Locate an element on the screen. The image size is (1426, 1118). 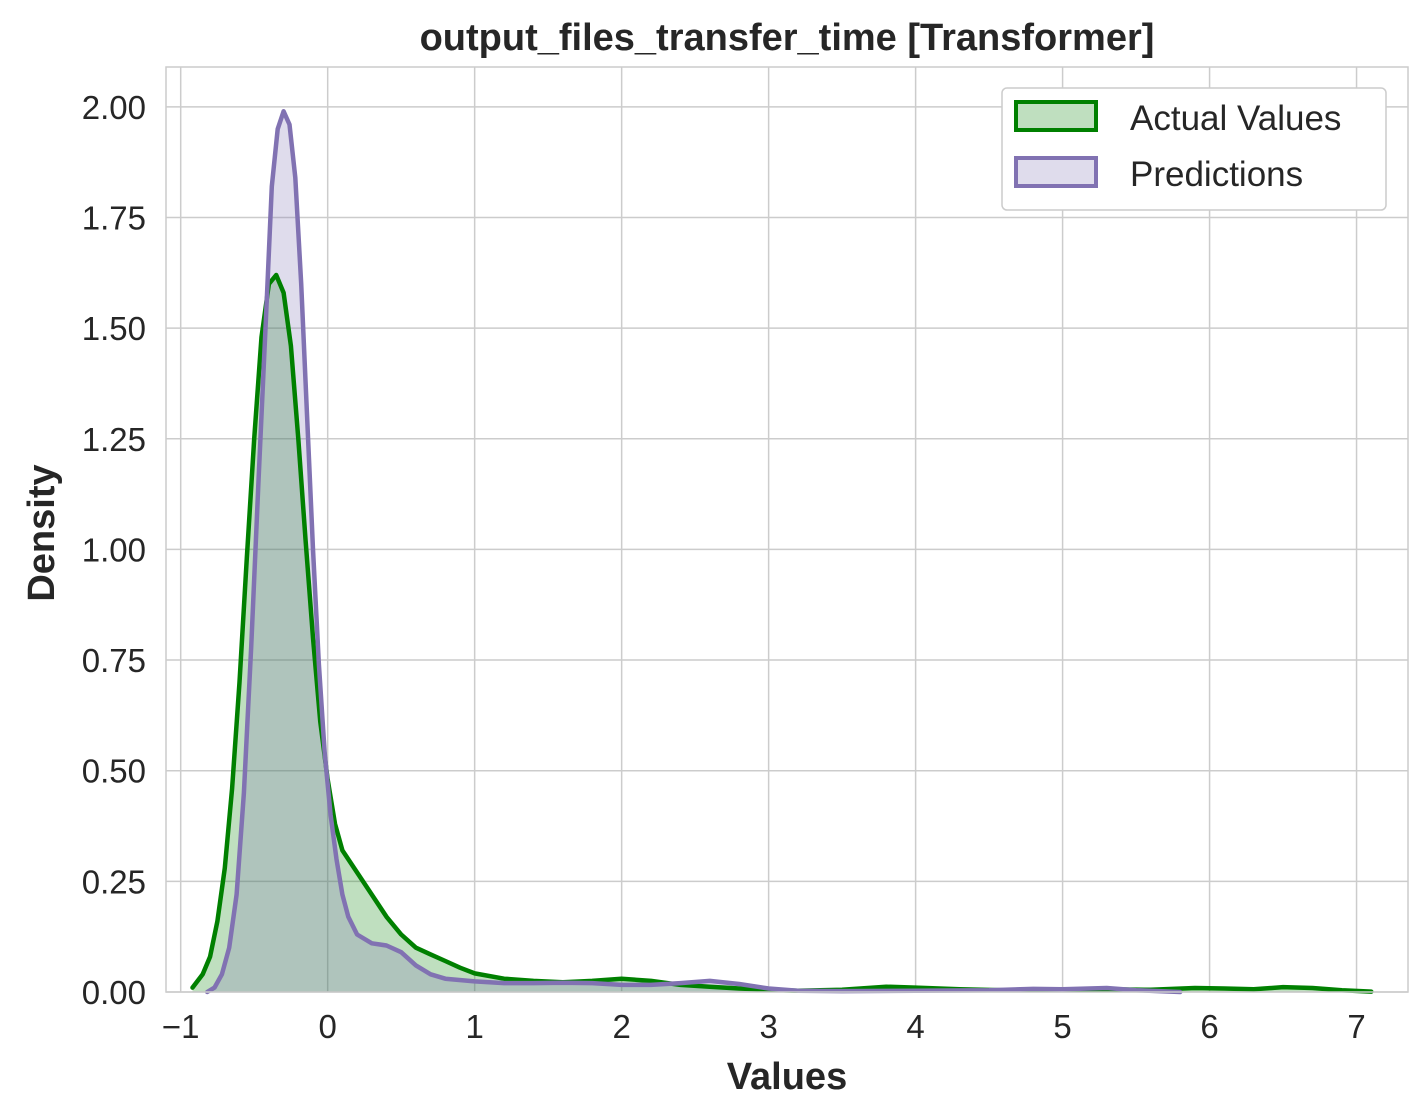
x-tick-label: 5 is located at coordinates (1062, 1026).